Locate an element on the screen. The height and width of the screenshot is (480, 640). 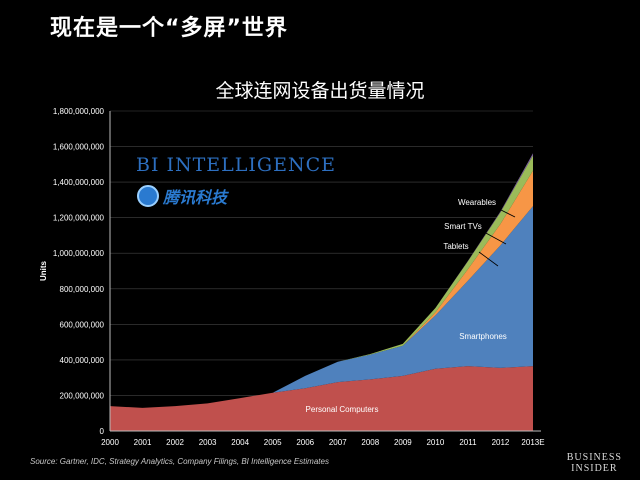
y-tick-label: 200,000,000 is located at coordinates (82, 395).